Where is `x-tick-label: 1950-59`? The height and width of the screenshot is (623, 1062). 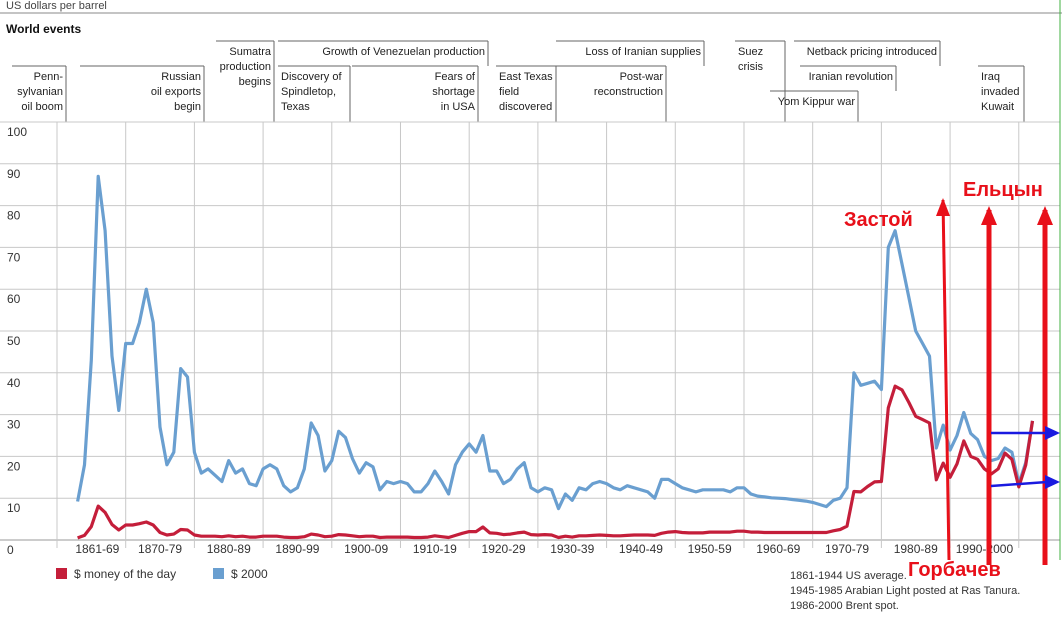 x-tick-label: 1950-59 is located at coordinates (710, 549).